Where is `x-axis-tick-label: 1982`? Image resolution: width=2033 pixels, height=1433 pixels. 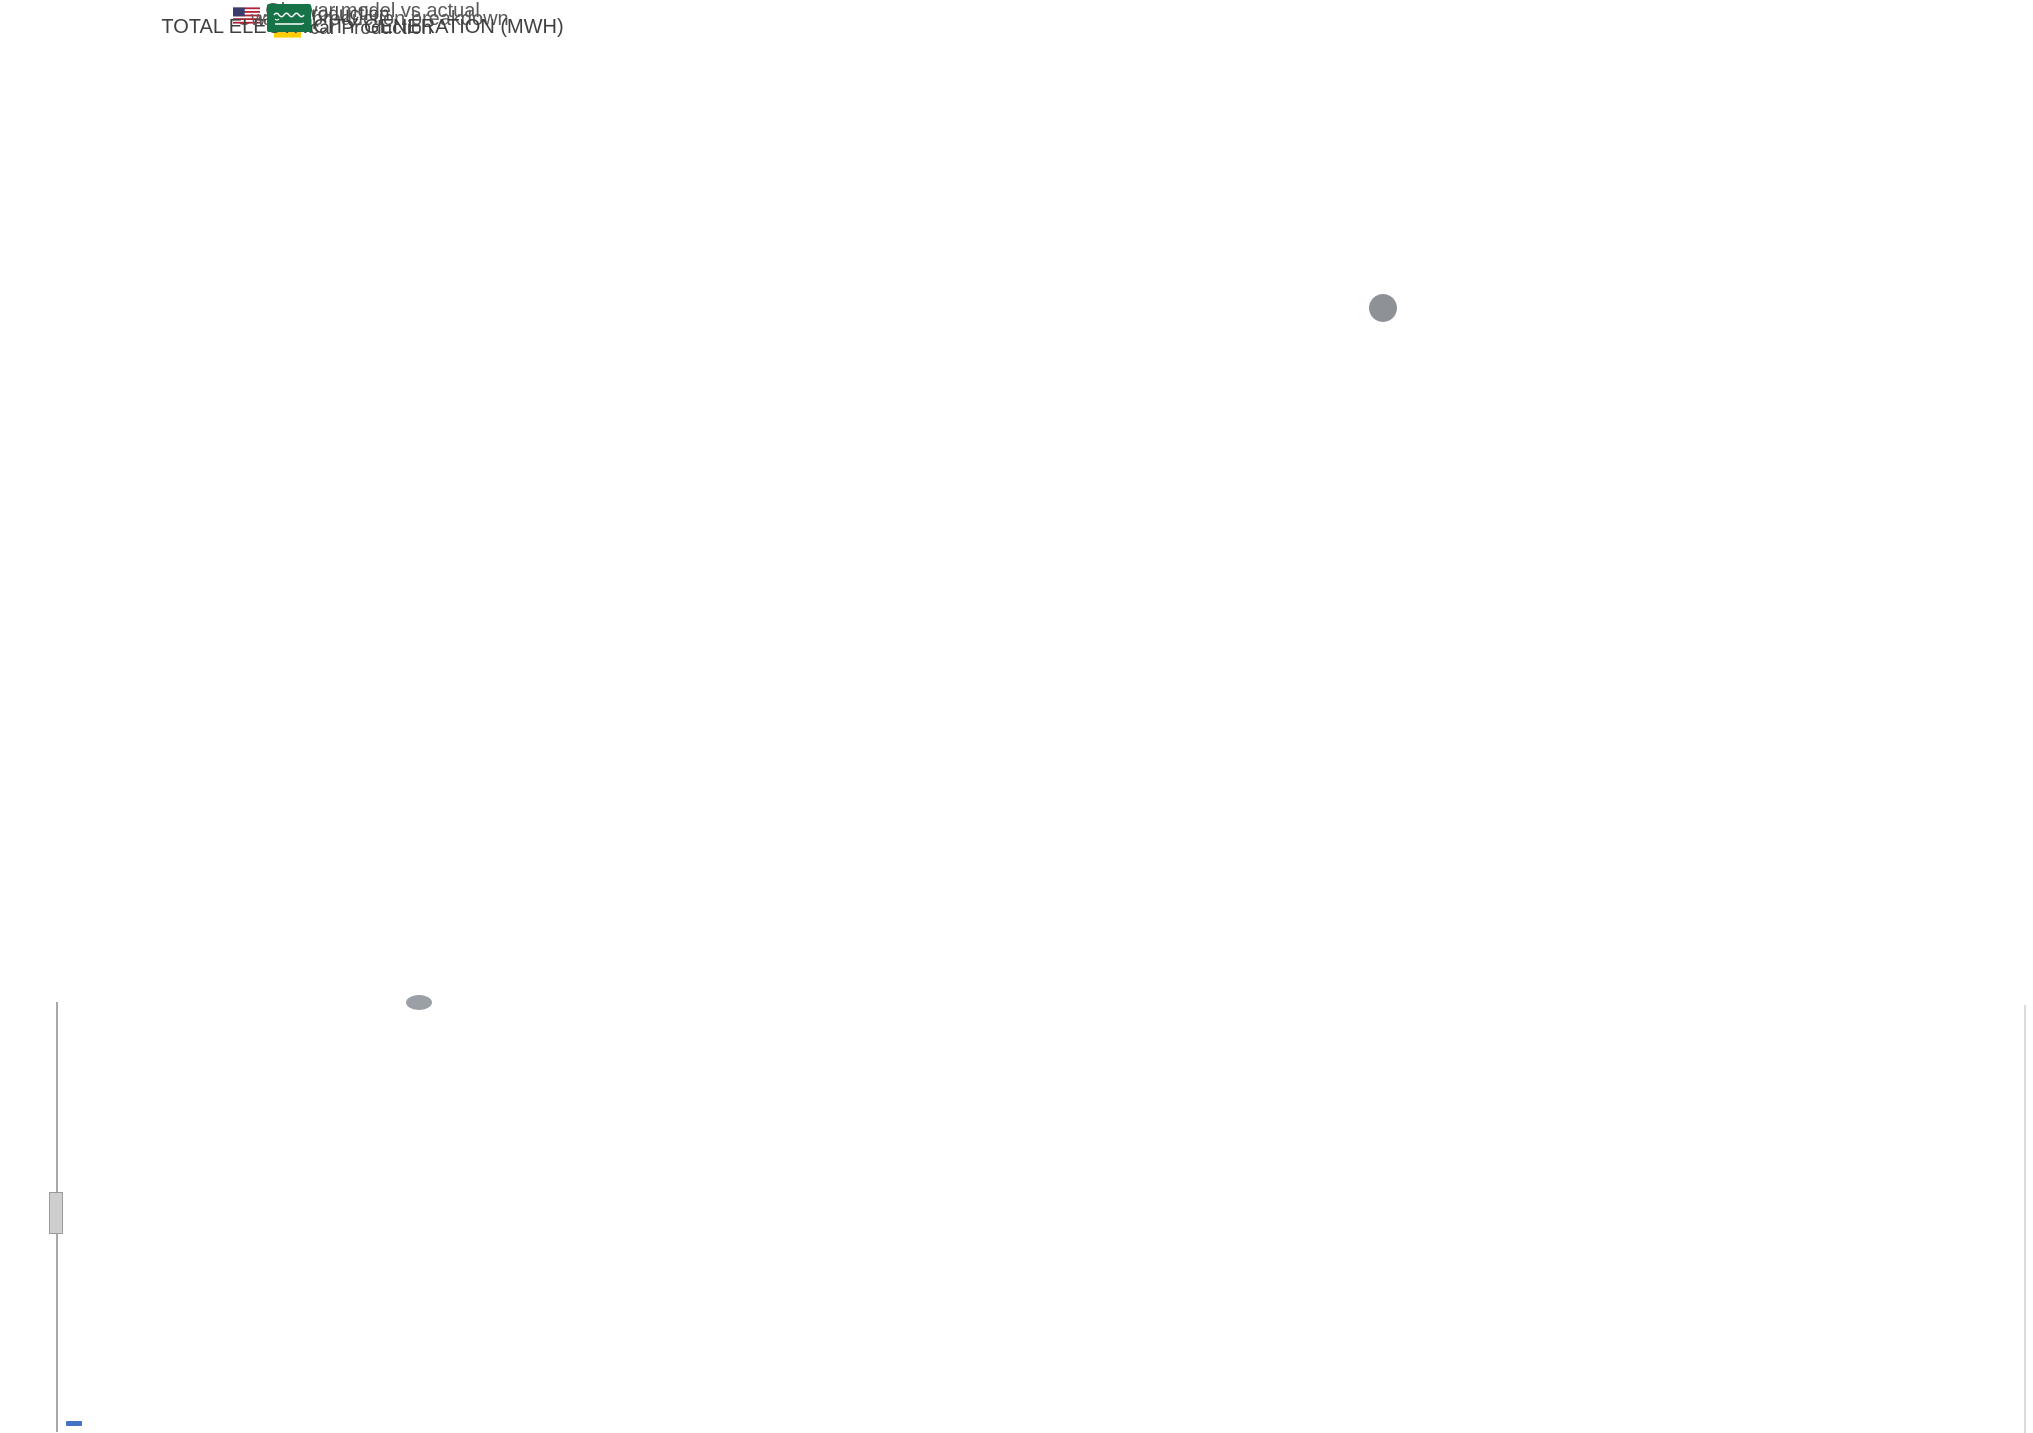
x-axis-tick-label: 1982 is located at coordinates (73, 433).